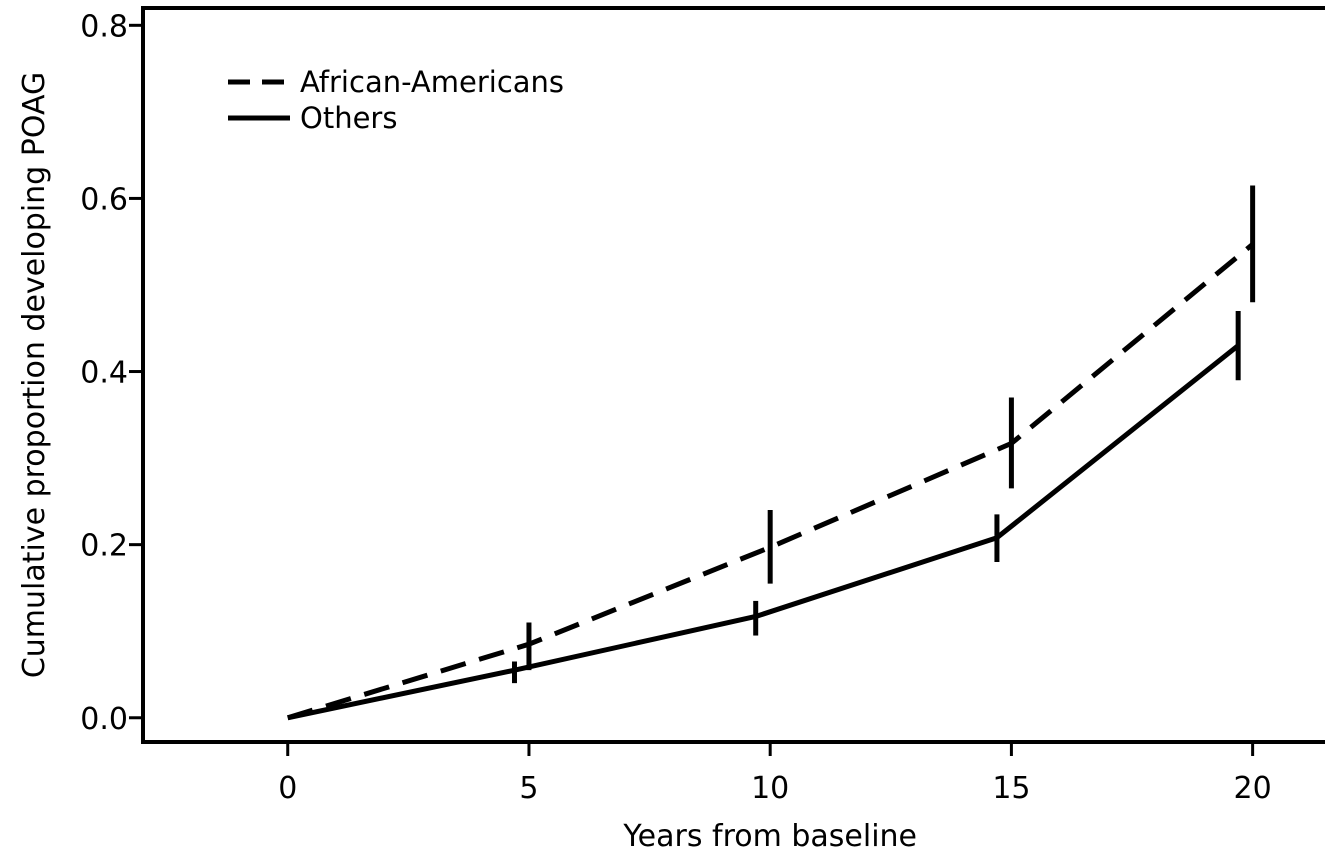 The image size is (1325, 855). Describe the element at coordinates (1011, 788) in the screenshot. I see `x-tick-label: 15` at that location.